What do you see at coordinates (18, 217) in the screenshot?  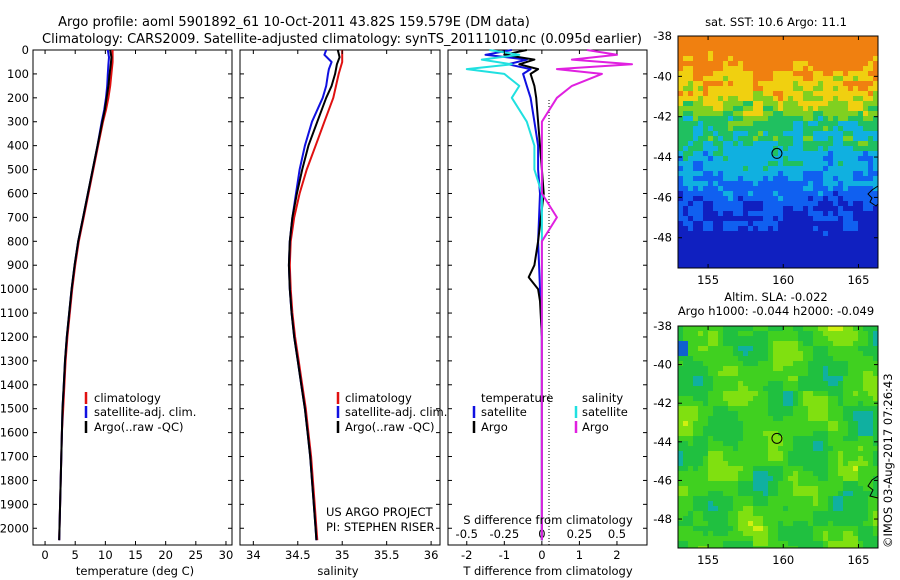 I see `depth-tick-label: 700` at bounding box center [18, 217].